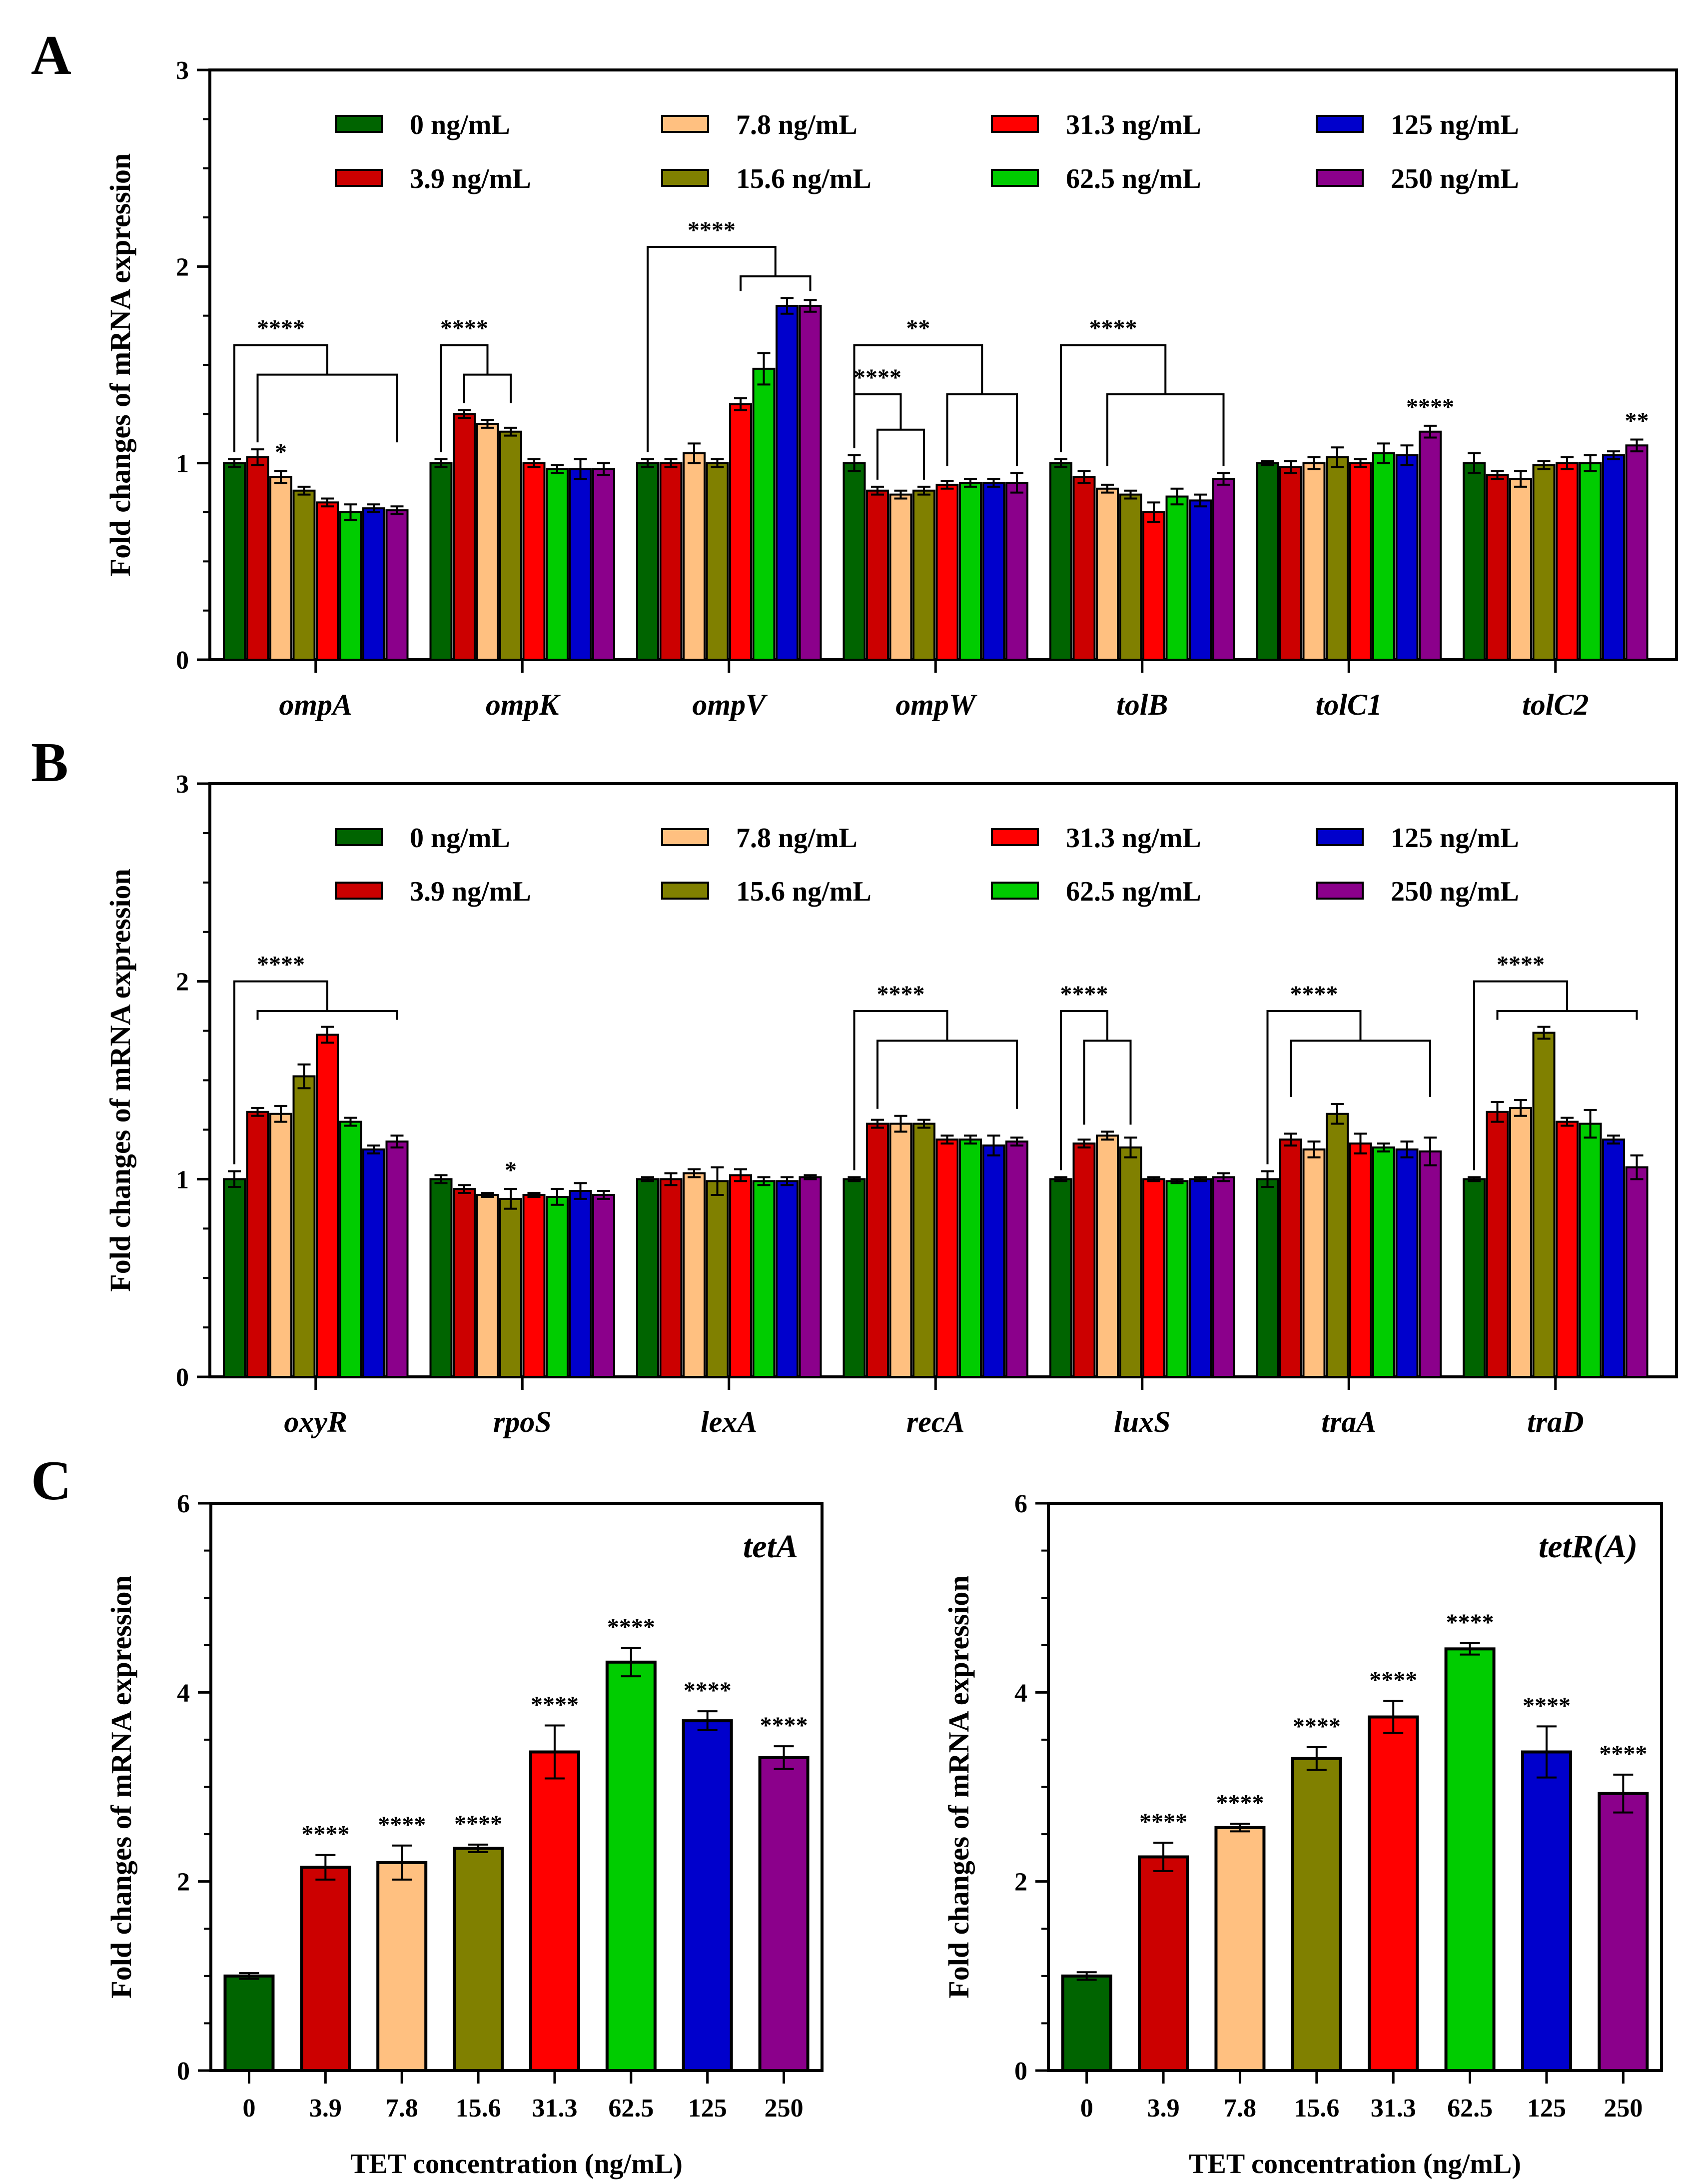  Describe the element at coordinates (182, 464) in the screenshot. I see `y-tick-label: 1` at that location.